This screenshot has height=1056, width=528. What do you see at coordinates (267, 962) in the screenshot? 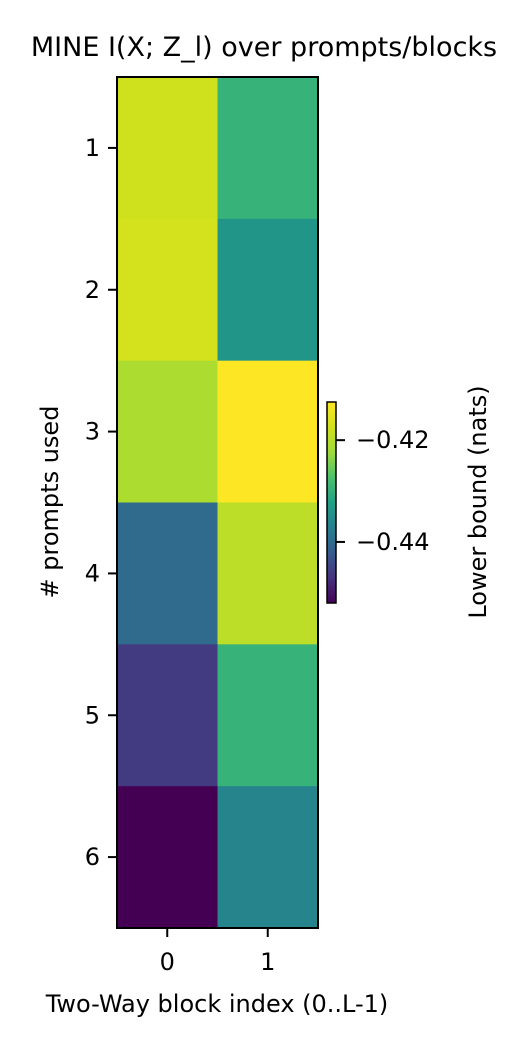
I see `x-tick-label: 1` at bounding box center [267, 962].